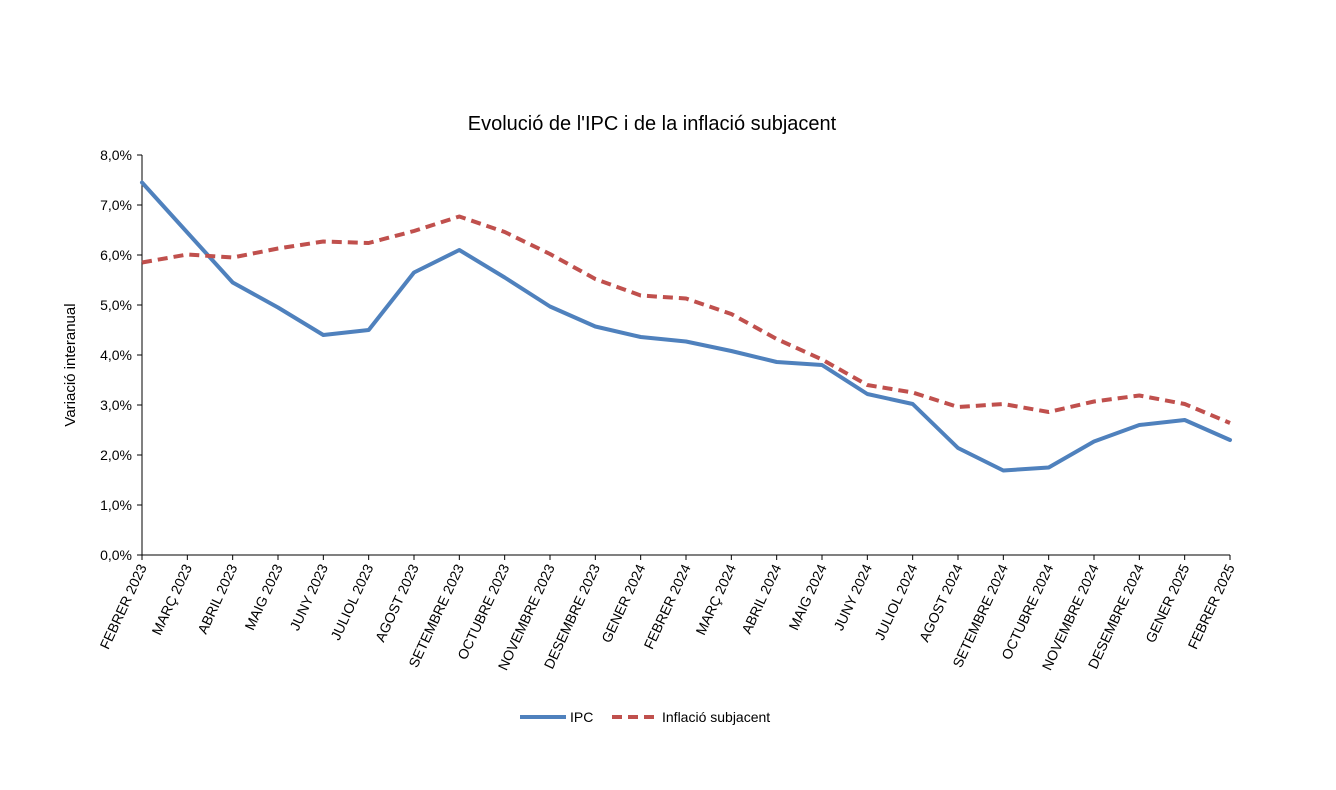  I want to click on x-tick-label: FEBRER 2025, so click(1210, 606).